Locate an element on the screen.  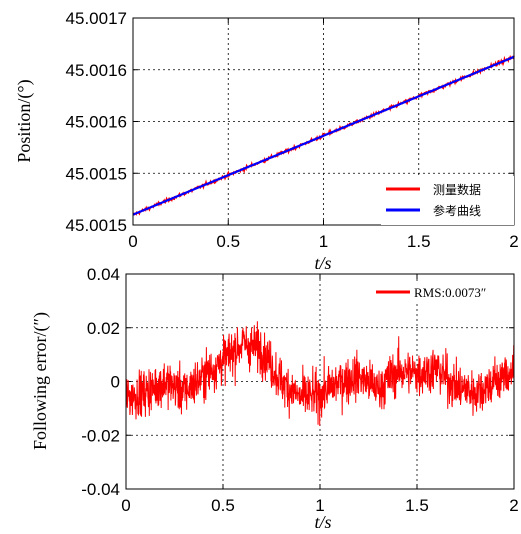
error-x-tick-label: 1 is located at coordinates (319, 505).